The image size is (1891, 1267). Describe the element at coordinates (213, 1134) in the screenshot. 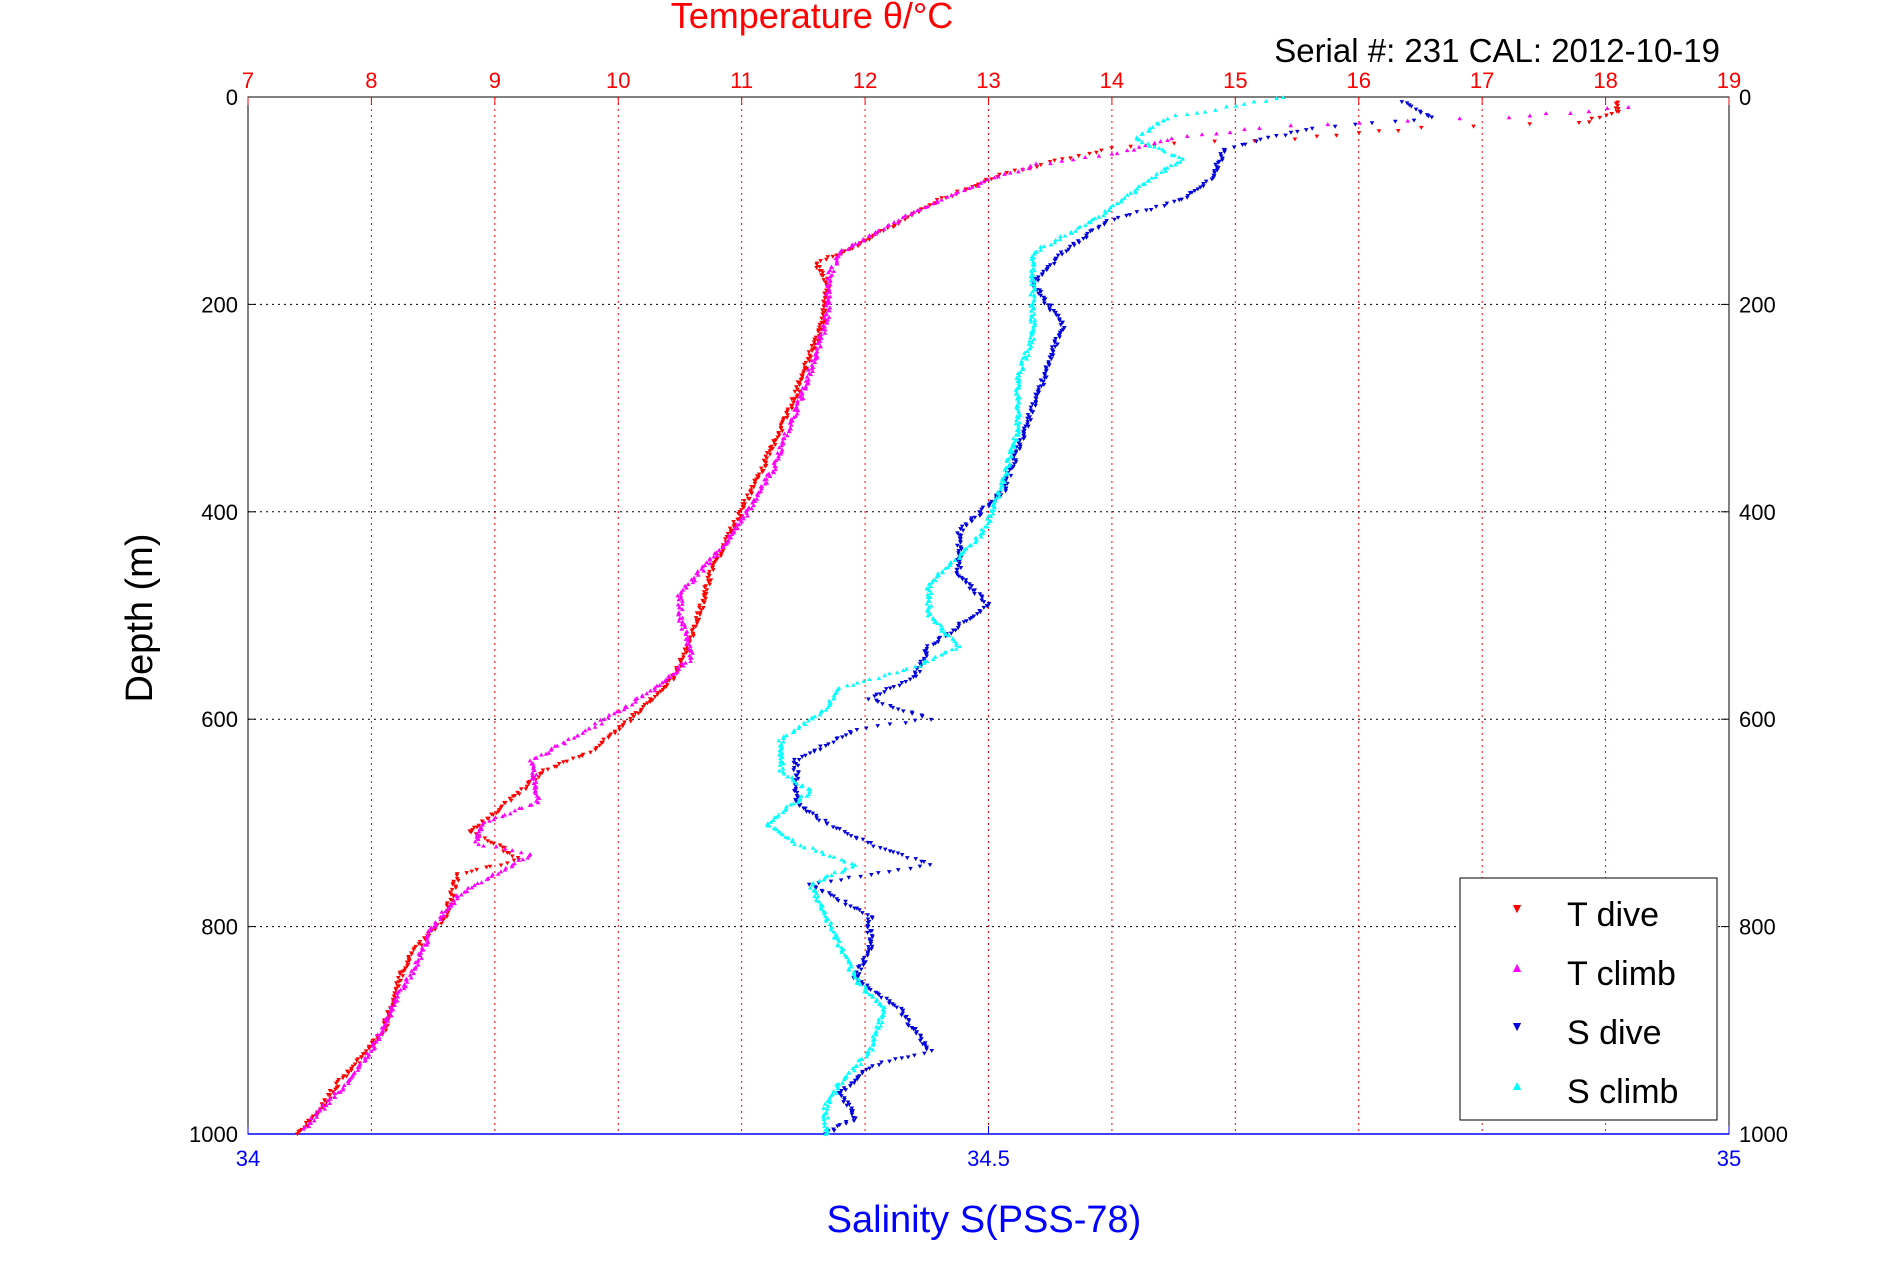

I see `y-tick-label-left: 1000` at that location.